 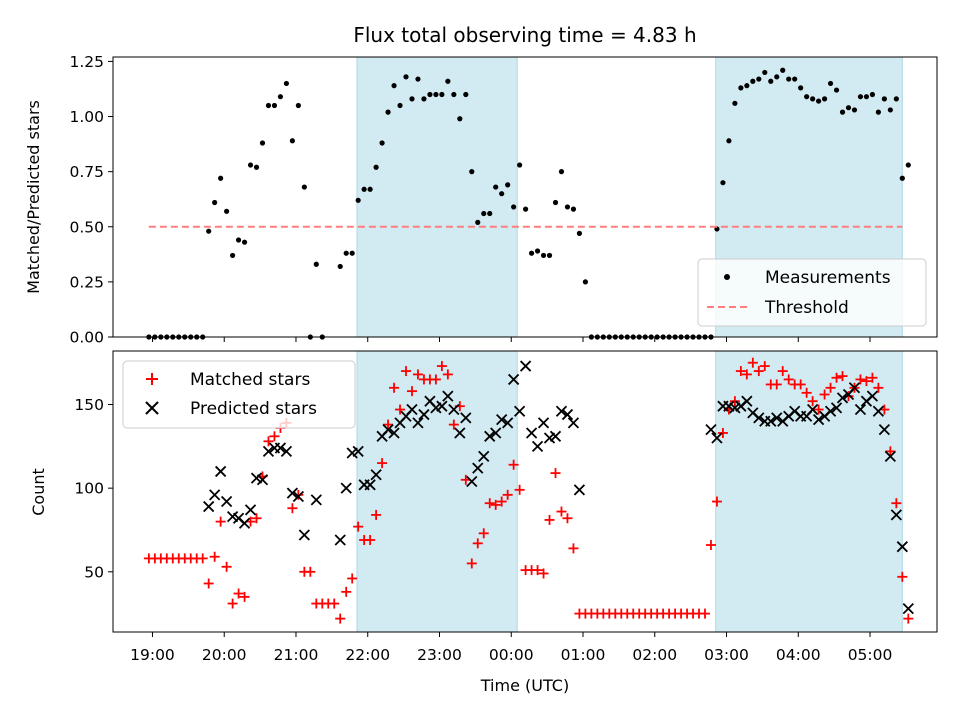 I want to click on bot-x-tick-label: 20:00, so click(x=224, y=655).